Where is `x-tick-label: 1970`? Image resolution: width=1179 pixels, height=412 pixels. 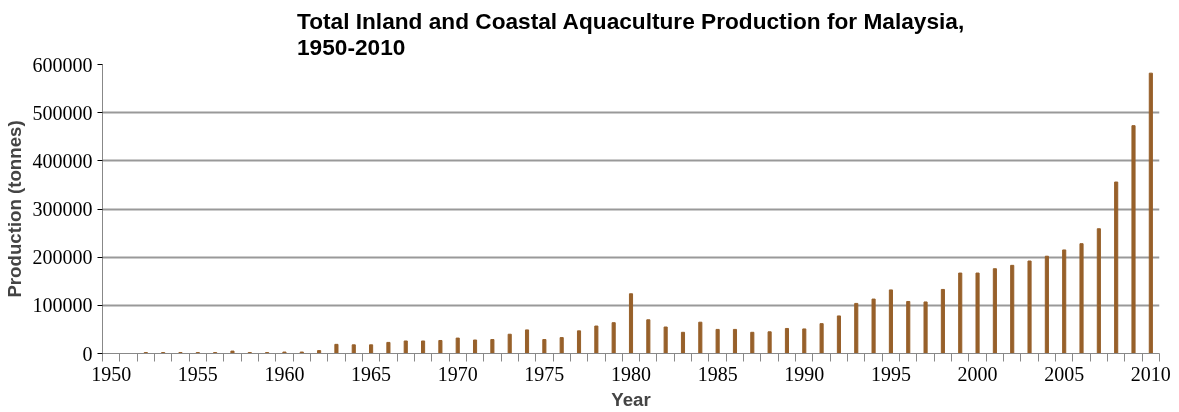 x-tick-label: 1970 is located at coordinates (457, 373).